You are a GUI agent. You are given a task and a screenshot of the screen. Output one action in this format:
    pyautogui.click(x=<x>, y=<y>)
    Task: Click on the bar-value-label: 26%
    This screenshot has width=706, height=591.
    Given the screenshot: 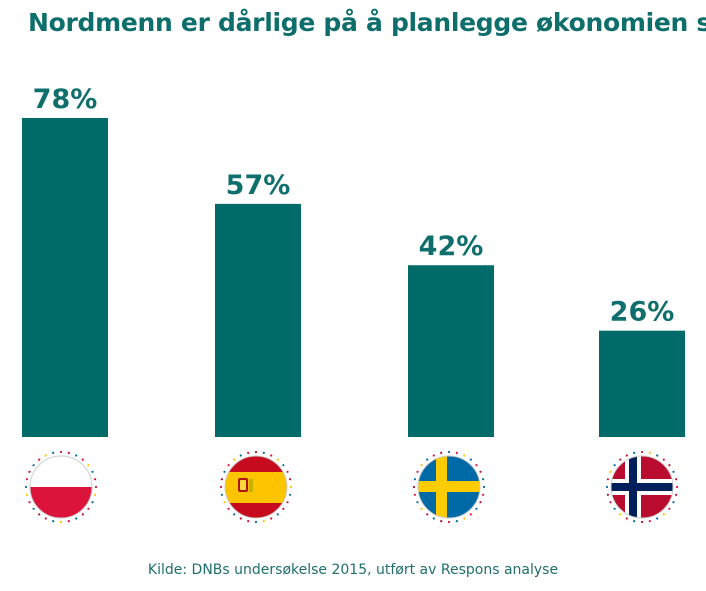 What is the action you would take?
    pyautogui.click(x=642, y=312)
    